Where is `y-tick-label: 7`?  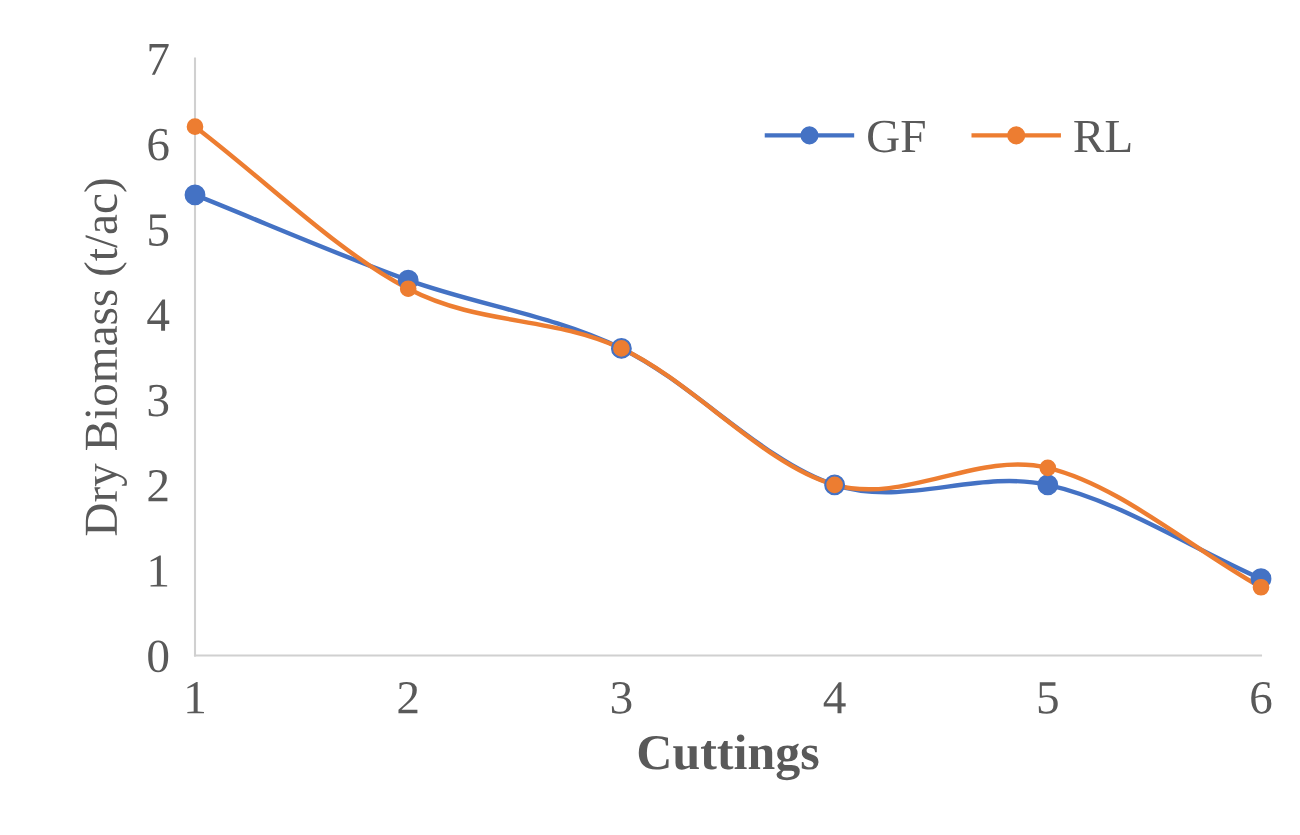
y-tick-label: 7 is located at coordinates (159, 59).